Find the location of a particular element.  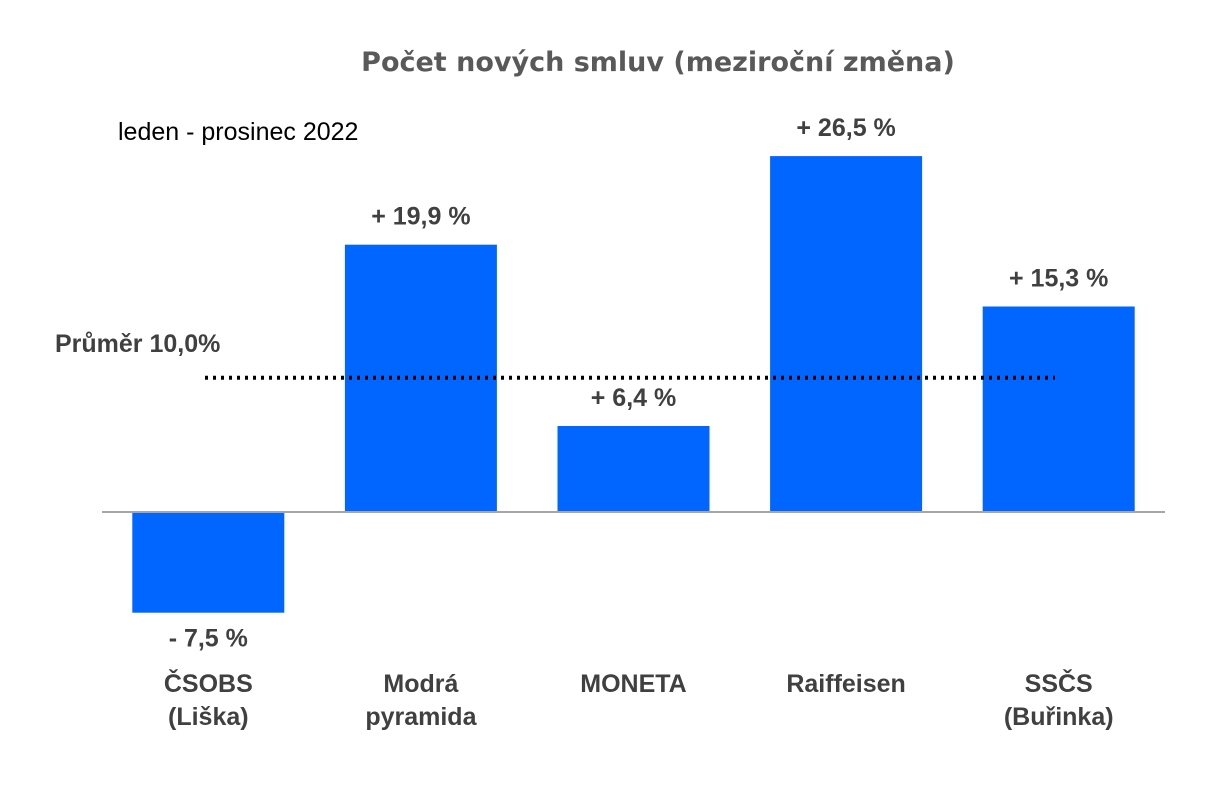

chart-title: Počet nových smluv (meziroční změna) is located at coordinates (658, 62).